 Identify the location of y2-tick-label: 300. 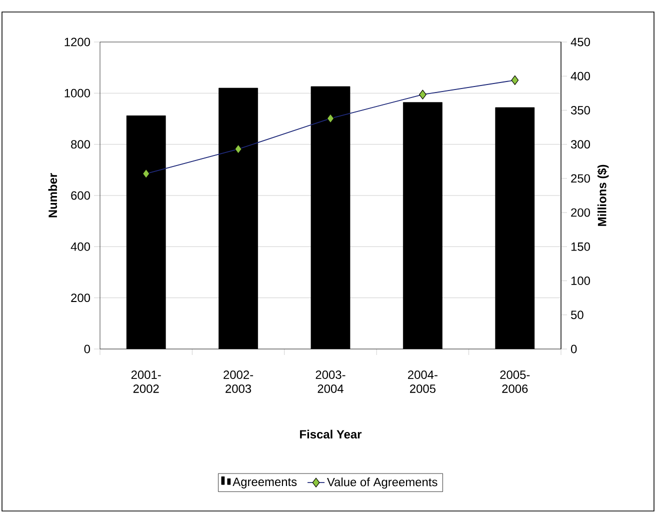
(580, 144).